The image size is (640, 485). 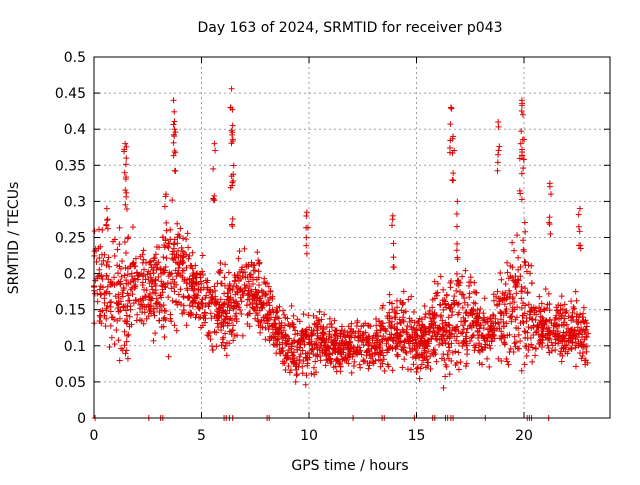 I want to click on x-axis-label: GPS time / hours, so click(x=349, y=466).